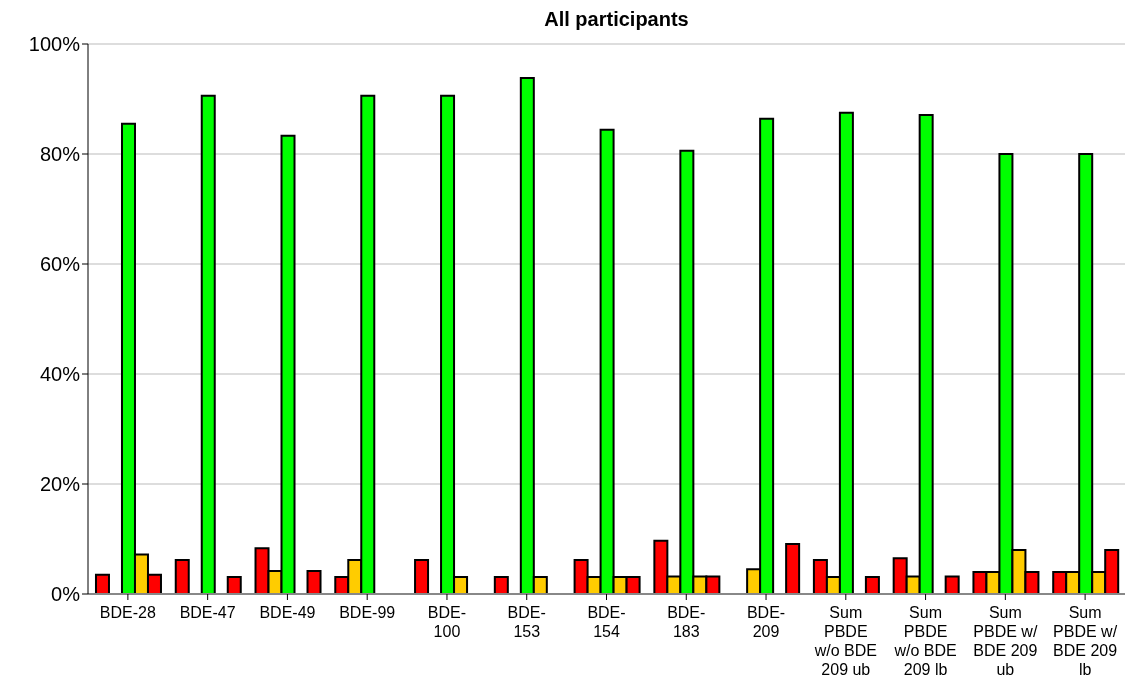 This screenshot has width=1143, height=700. What do you see at coordinates (925, 641) in the screenshot?
I see `x-tick-label: Sum PBDE w/o BDE 209 lb` at bounding box center [925, 641].